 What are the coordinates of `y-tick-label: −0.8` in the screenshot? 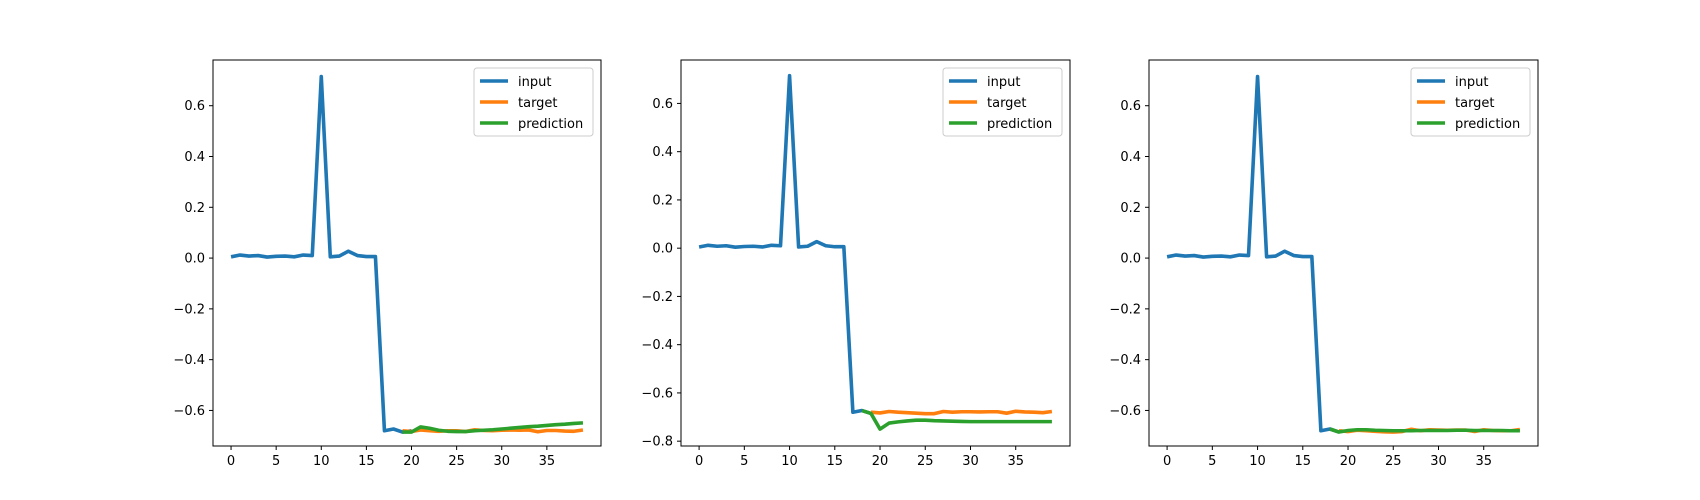 It's located at (657, 442).